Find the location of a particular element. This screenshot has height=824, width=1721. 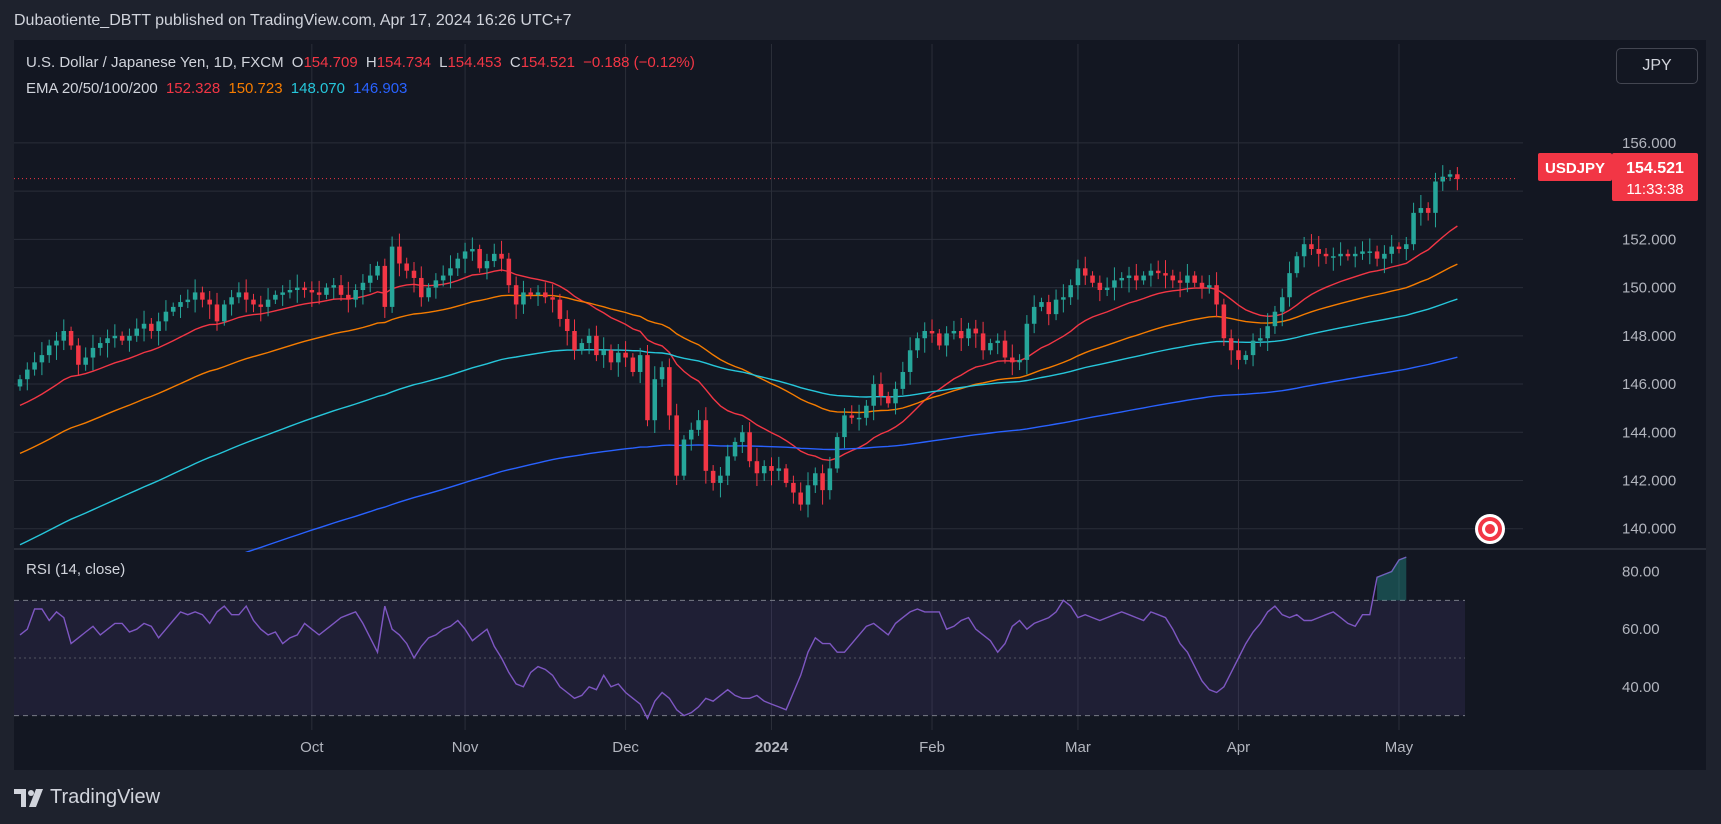

low-value: 154.453 is located at coordinates (474, 62).